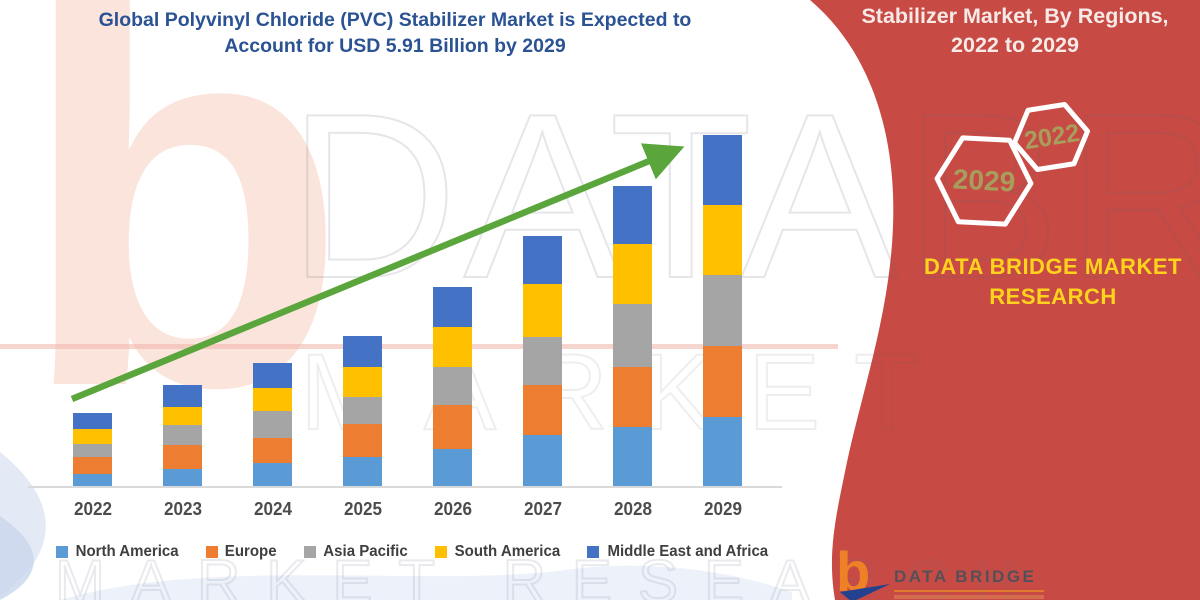 The width and height of the screenshot is (1200, 600). I want to click on legend-item-asia-pacific: Asia Pacific, so click(356, 552).